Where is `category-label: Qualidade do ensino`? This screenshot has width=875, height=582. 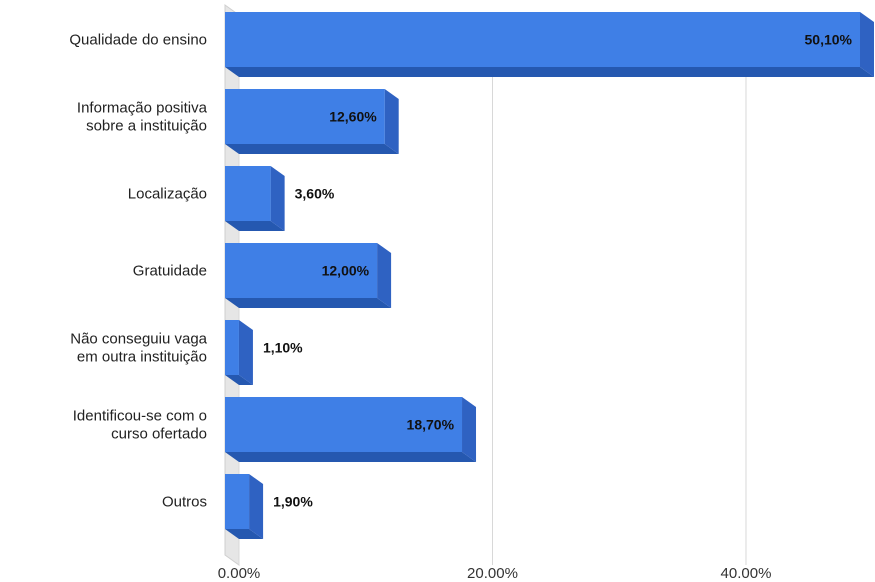
category-label: Qualidade do ensino is located at coordinates (138, 40).